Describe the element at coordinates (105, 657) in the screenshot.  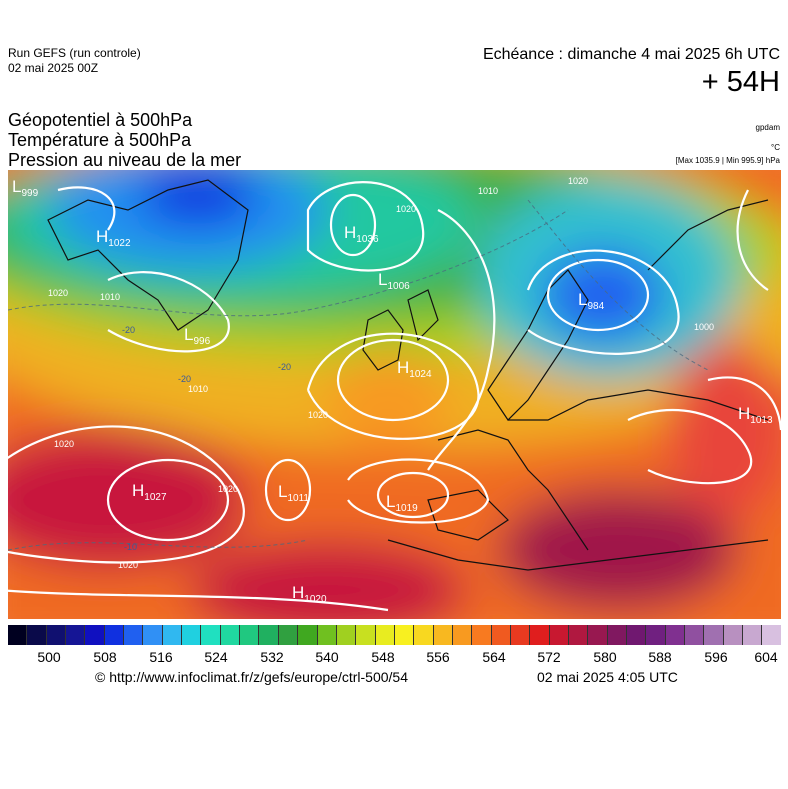
I see `colorbar-tick-label: 508` at that location.